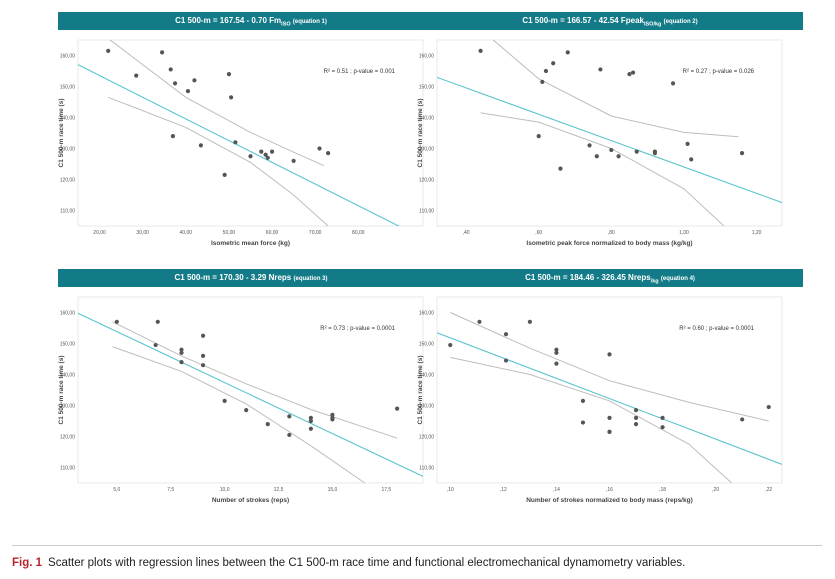  What do you see at coordinates (286, 24) in the screenshot?
I see `chart-title-subscript: ISO` at bounding box center [286, 24].